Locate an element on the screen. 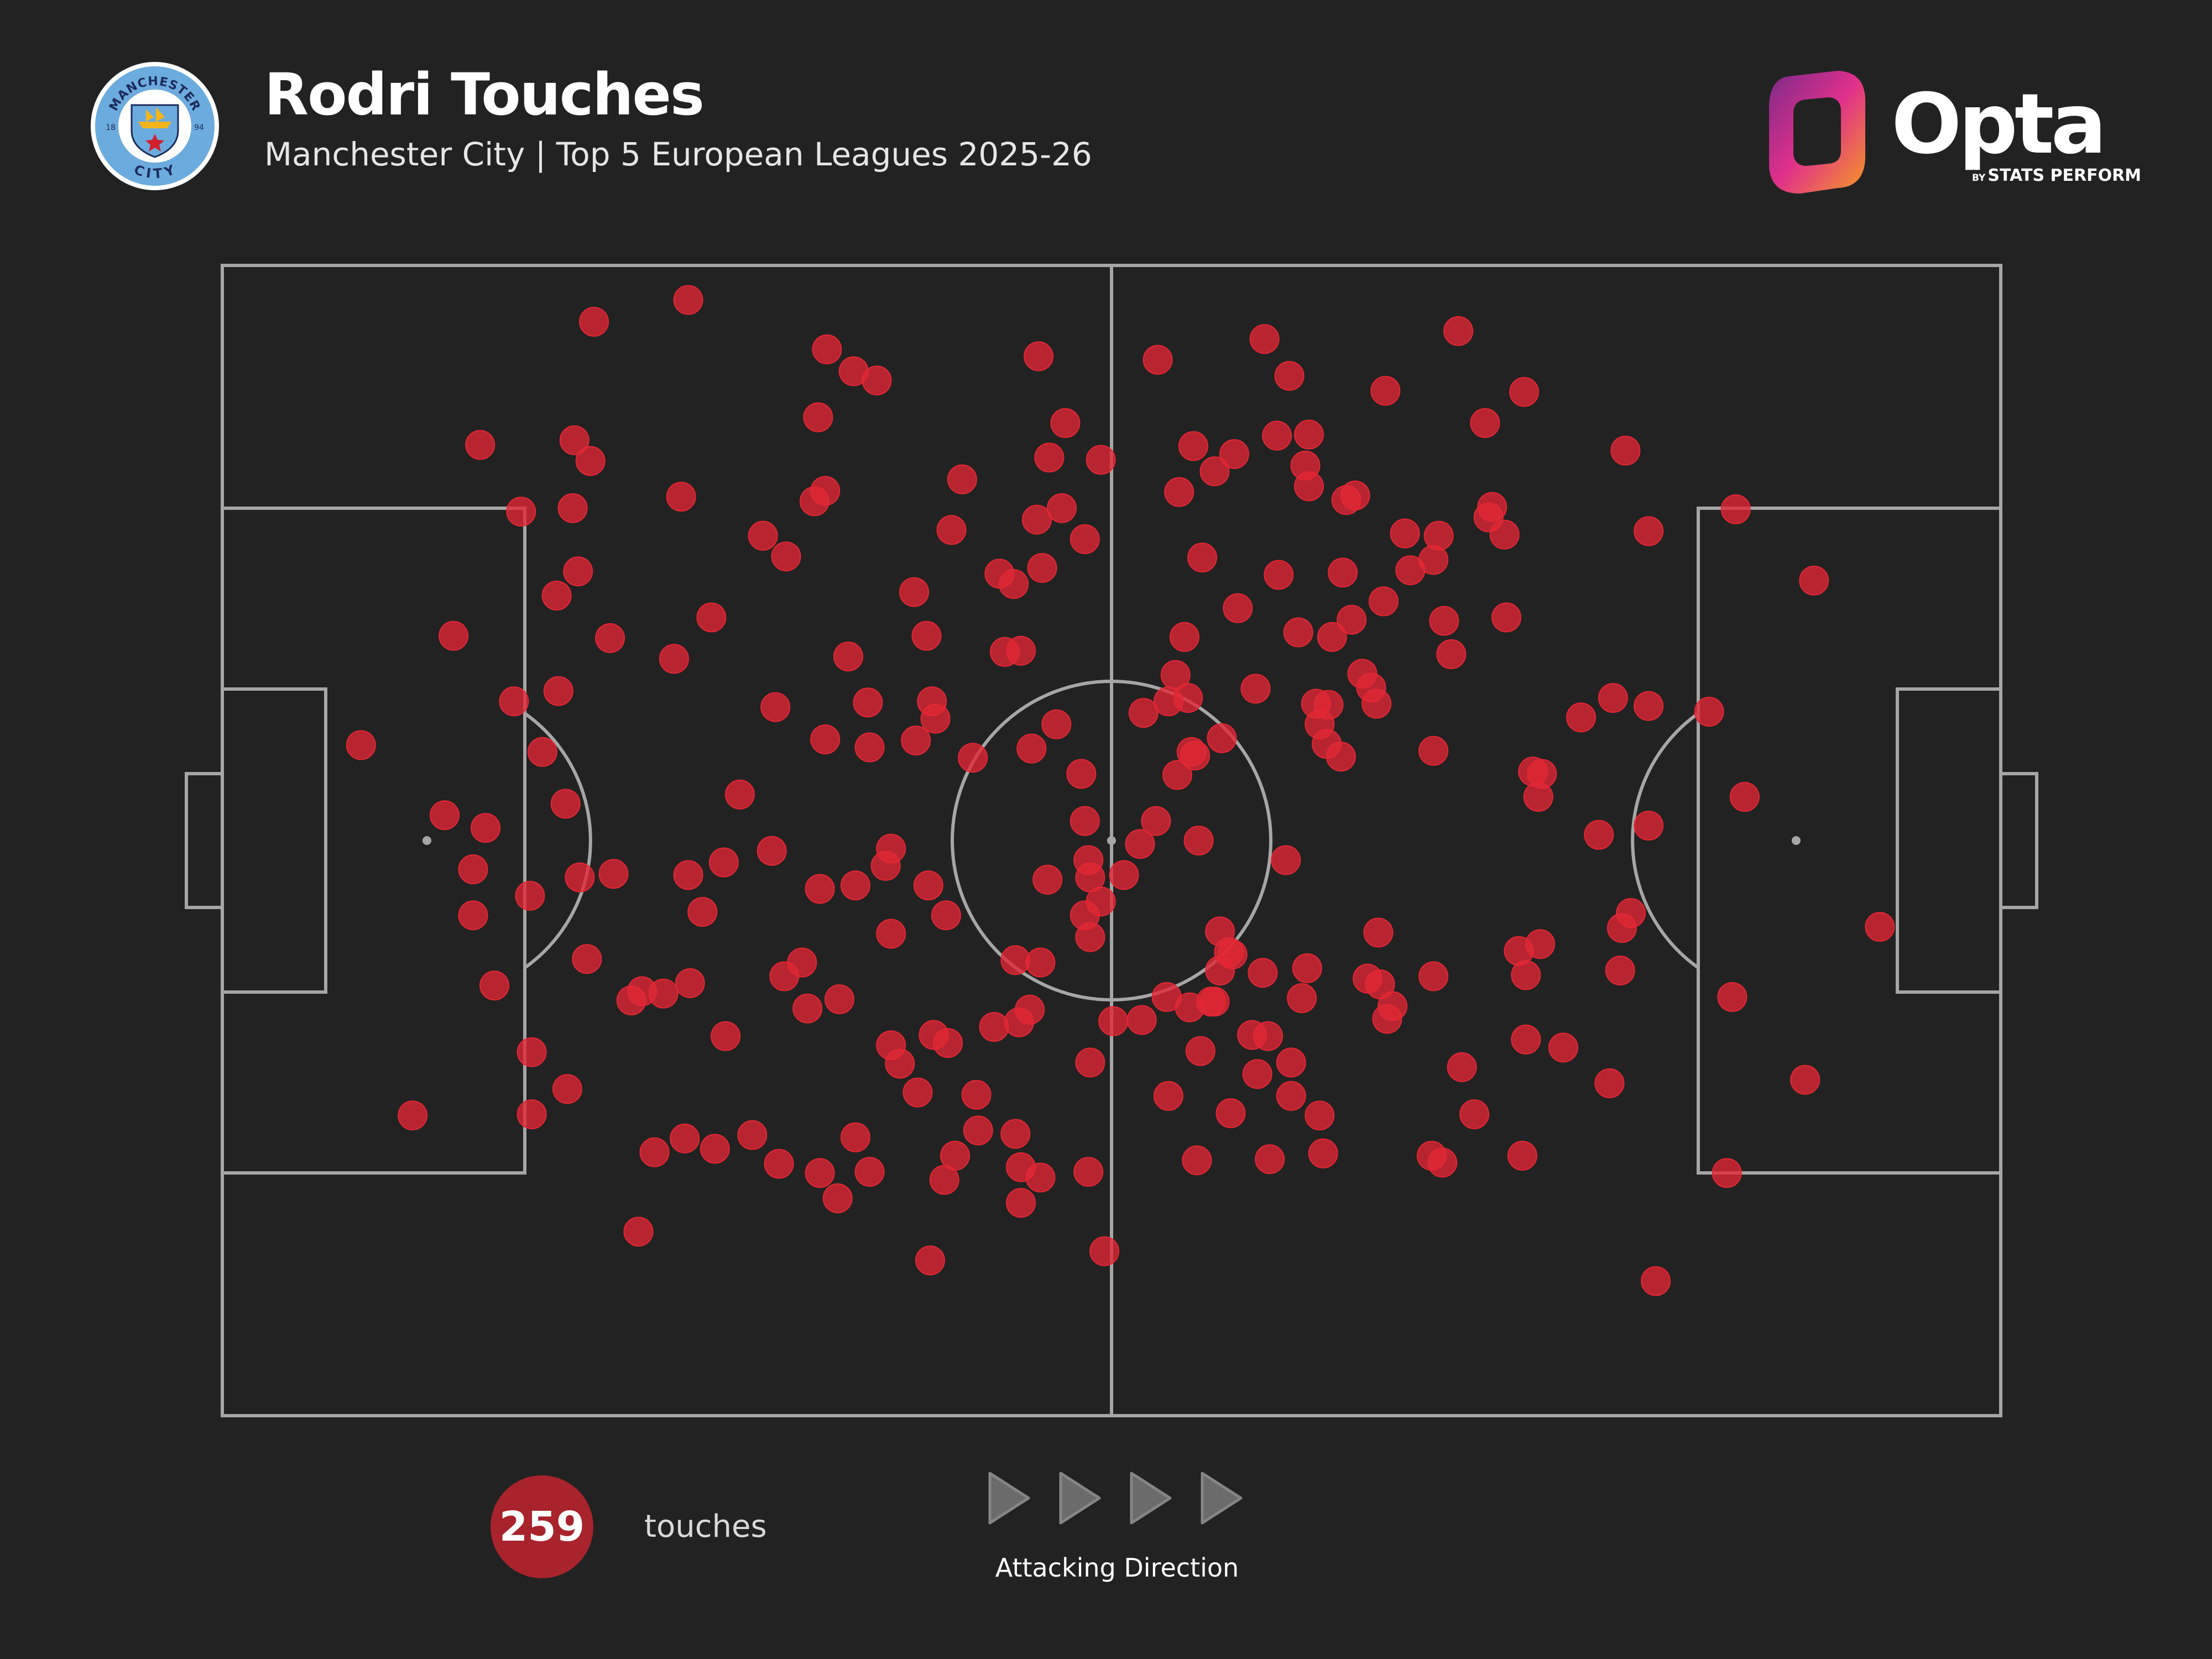 This screenshot has width=2212, height=1659. touch-count-value: 259 is located at coordinates (542, 1527).